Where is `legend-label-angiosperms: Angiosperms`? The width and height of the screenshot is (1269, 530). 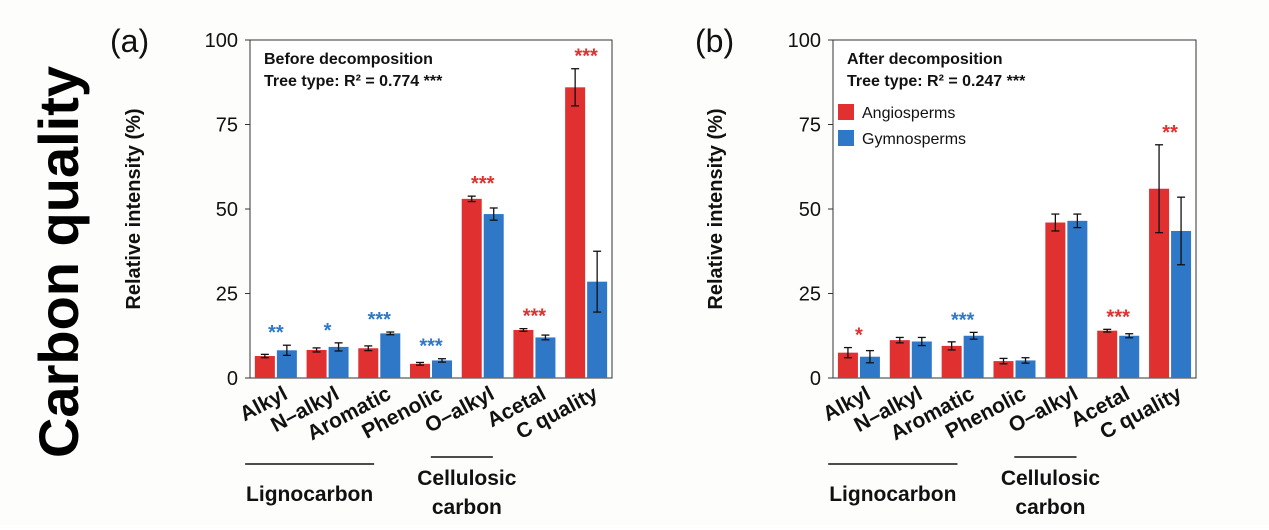 legend-label-angiosperms: Angiosperms is located at coordinates (908, 113).